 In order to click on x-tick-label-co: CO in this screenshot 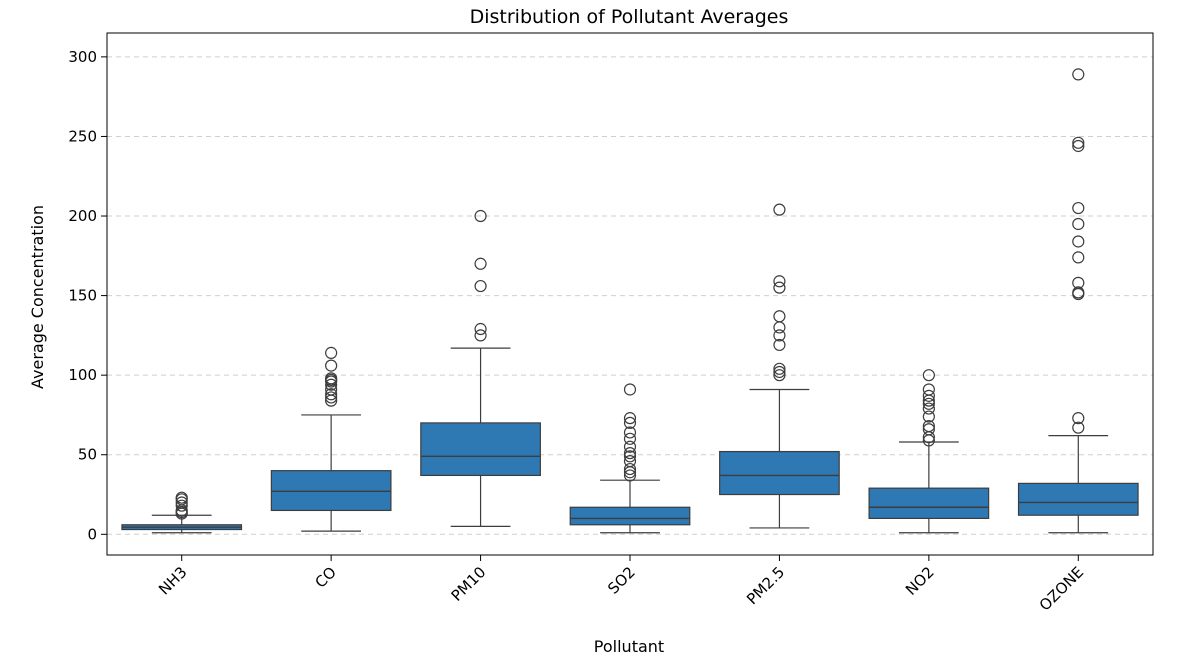, I will do `click(325, 577)`.